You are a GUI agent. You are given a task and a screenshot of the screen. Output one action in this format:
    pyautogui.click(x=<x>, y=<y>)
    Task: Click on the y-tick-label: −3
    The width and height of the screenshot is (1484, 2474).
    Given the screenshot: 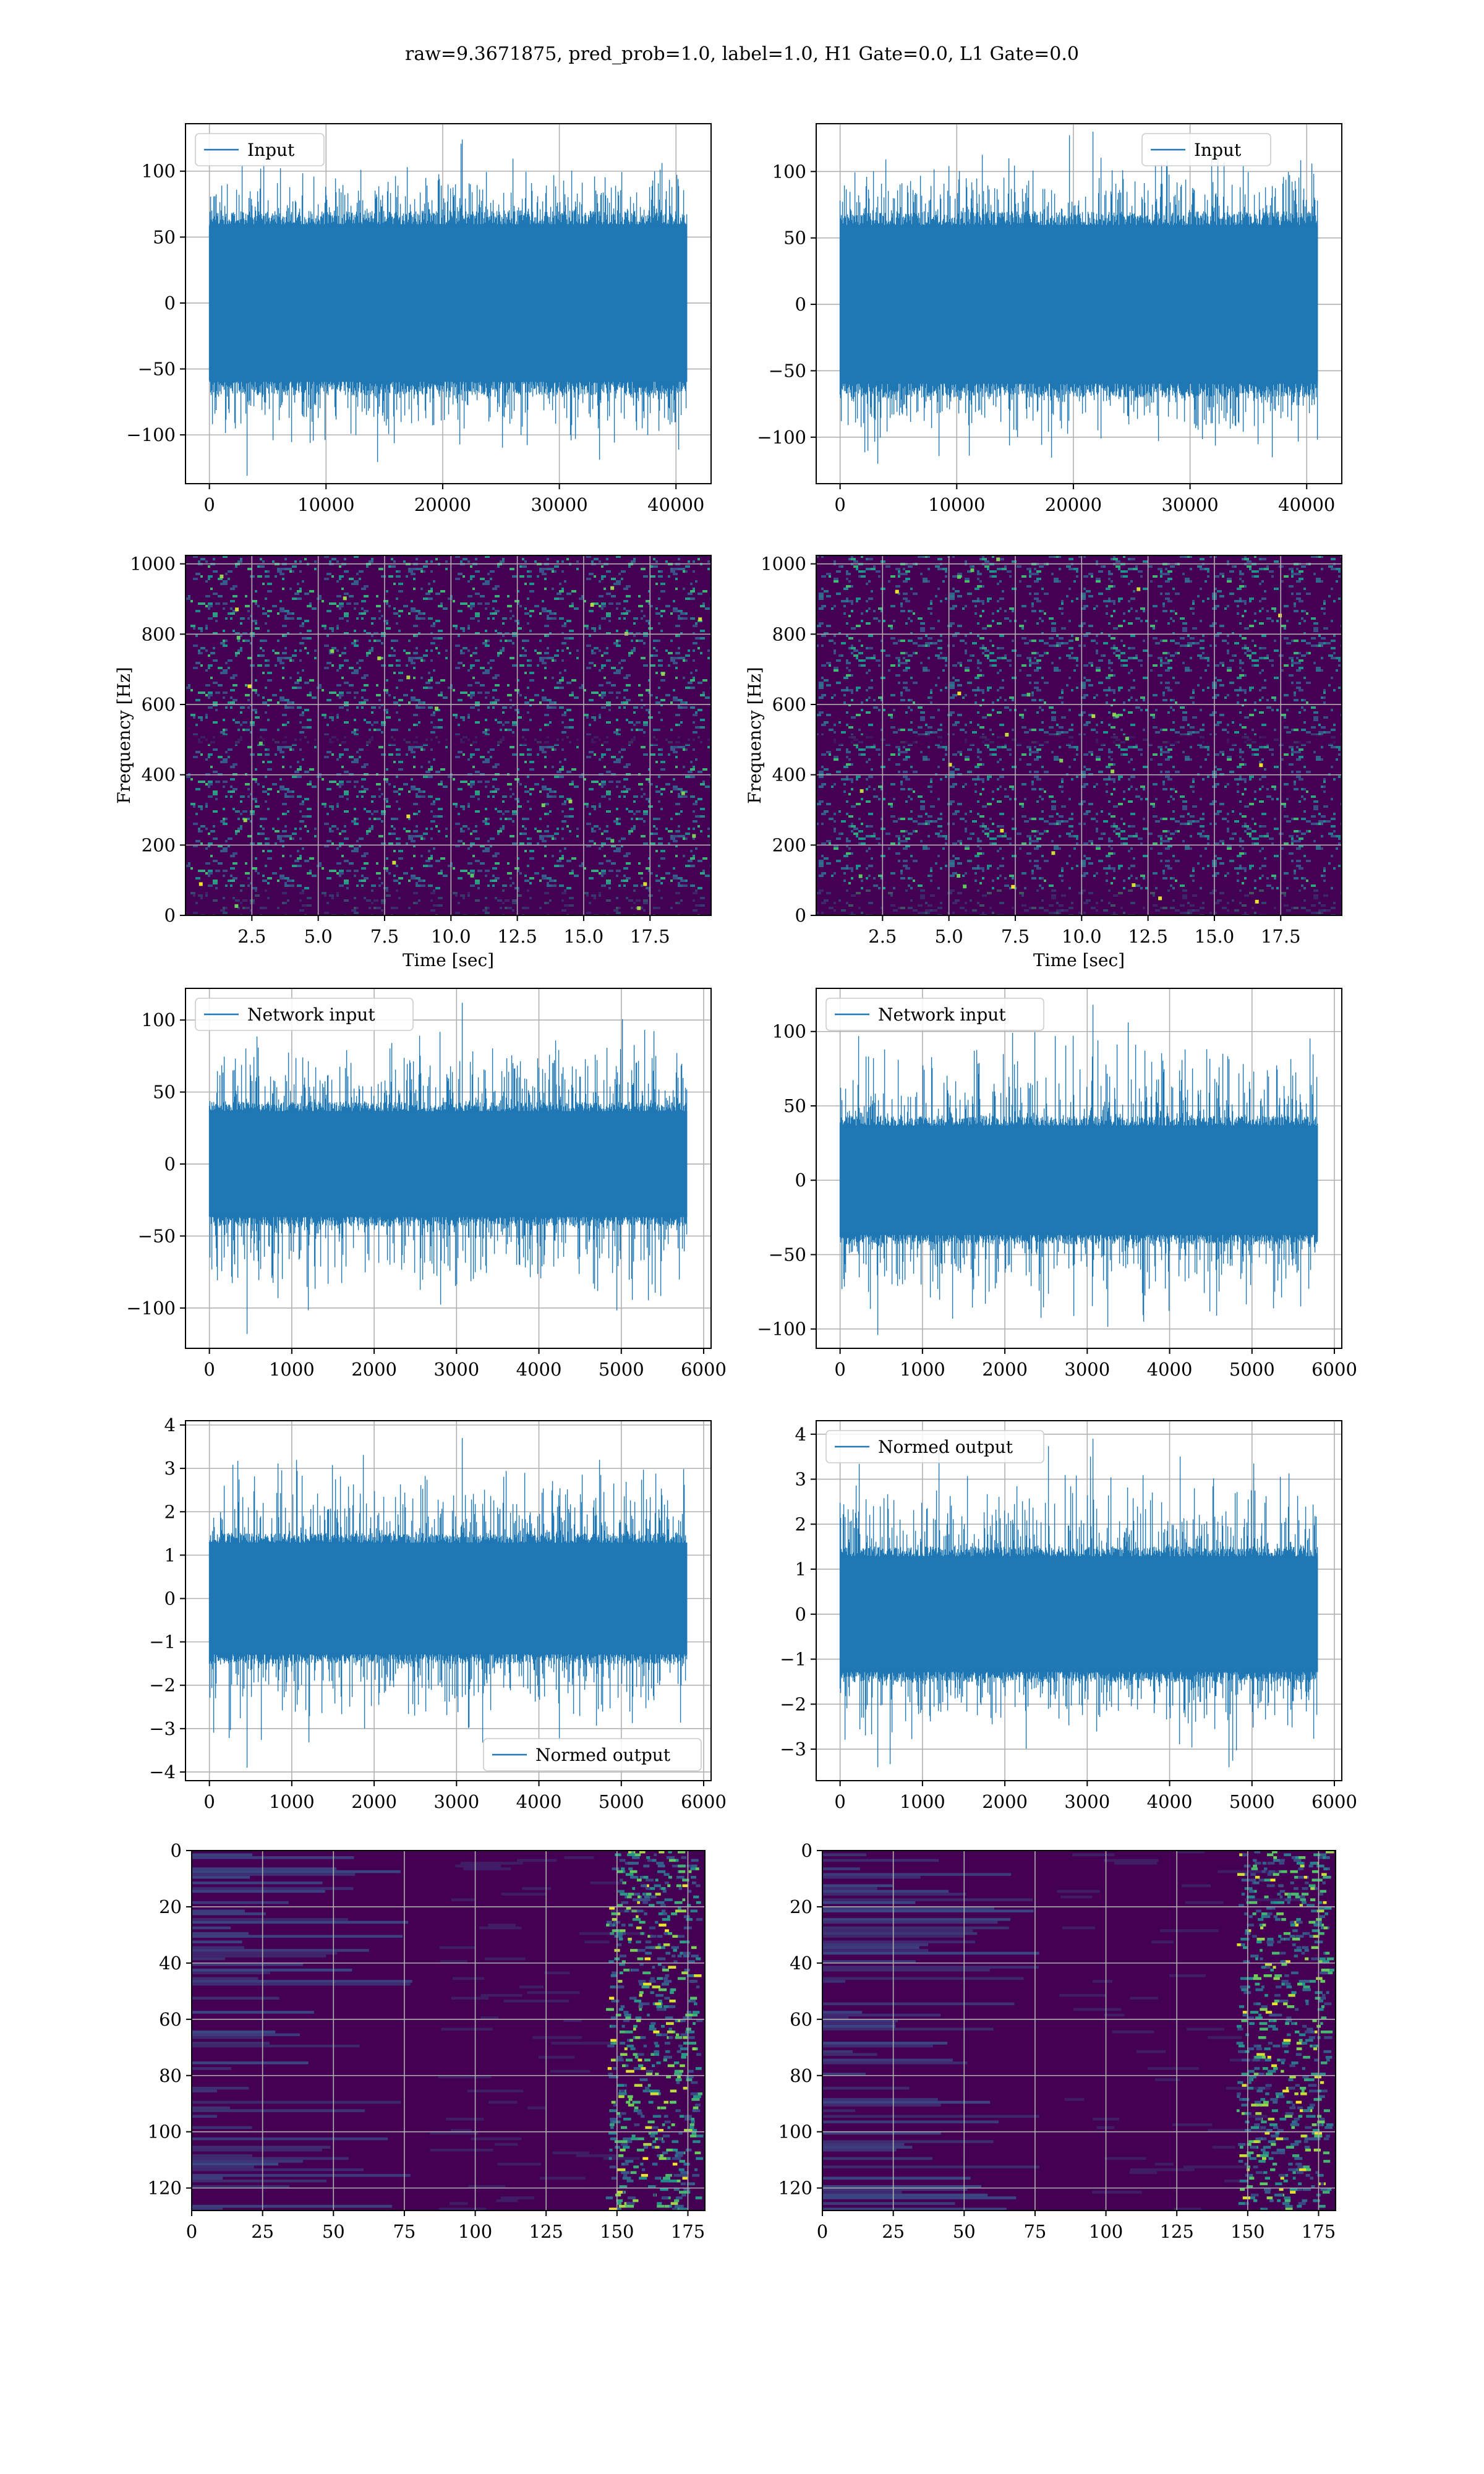 What is the action you would take?
    pyautogui.click(x=793, y=1749)
    